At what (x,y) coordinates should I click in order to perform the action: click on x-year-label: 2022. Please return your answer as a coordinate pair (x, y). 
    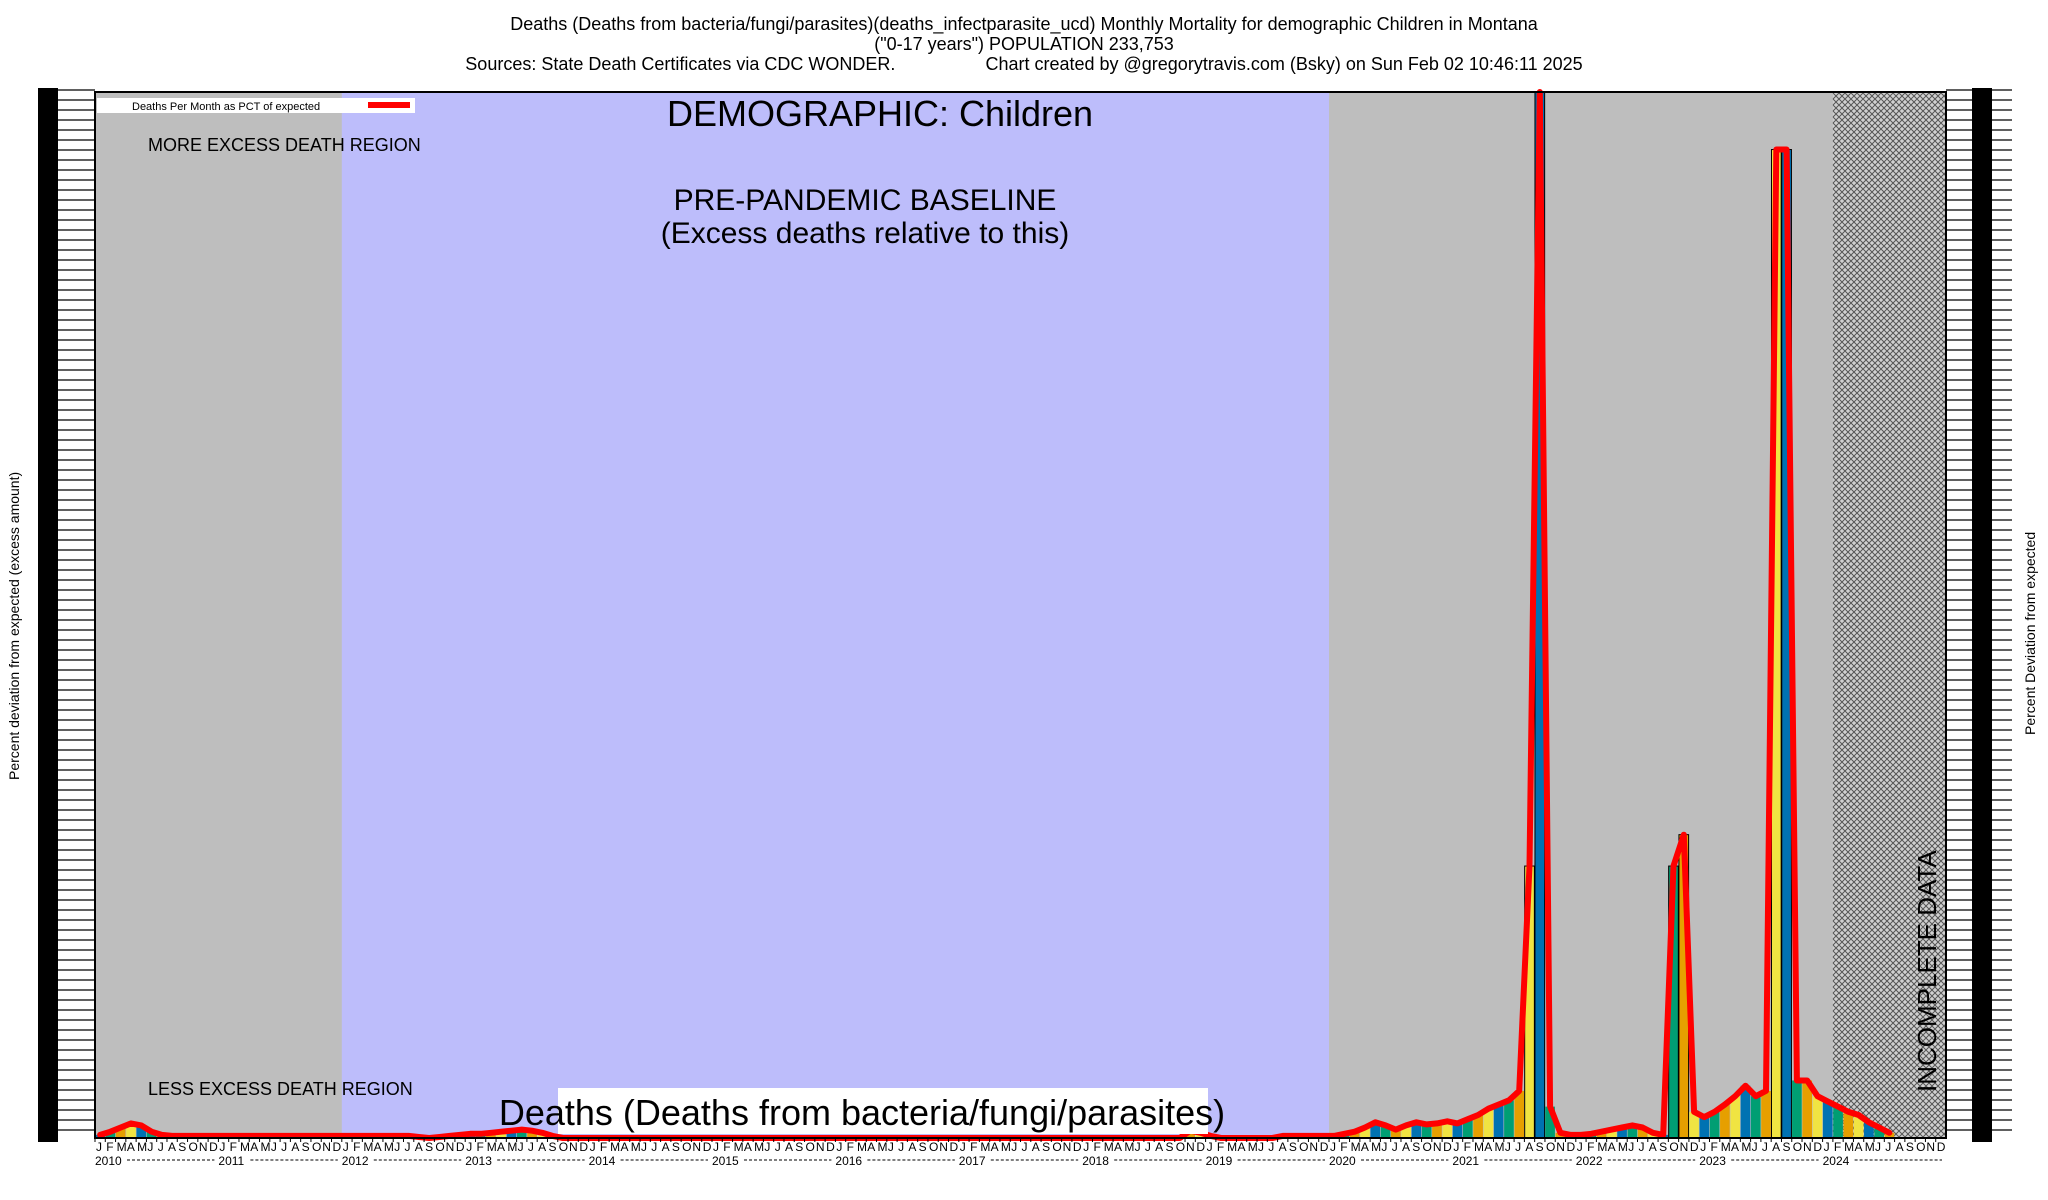
    Looking at the image, I should click on (1589, 1161).